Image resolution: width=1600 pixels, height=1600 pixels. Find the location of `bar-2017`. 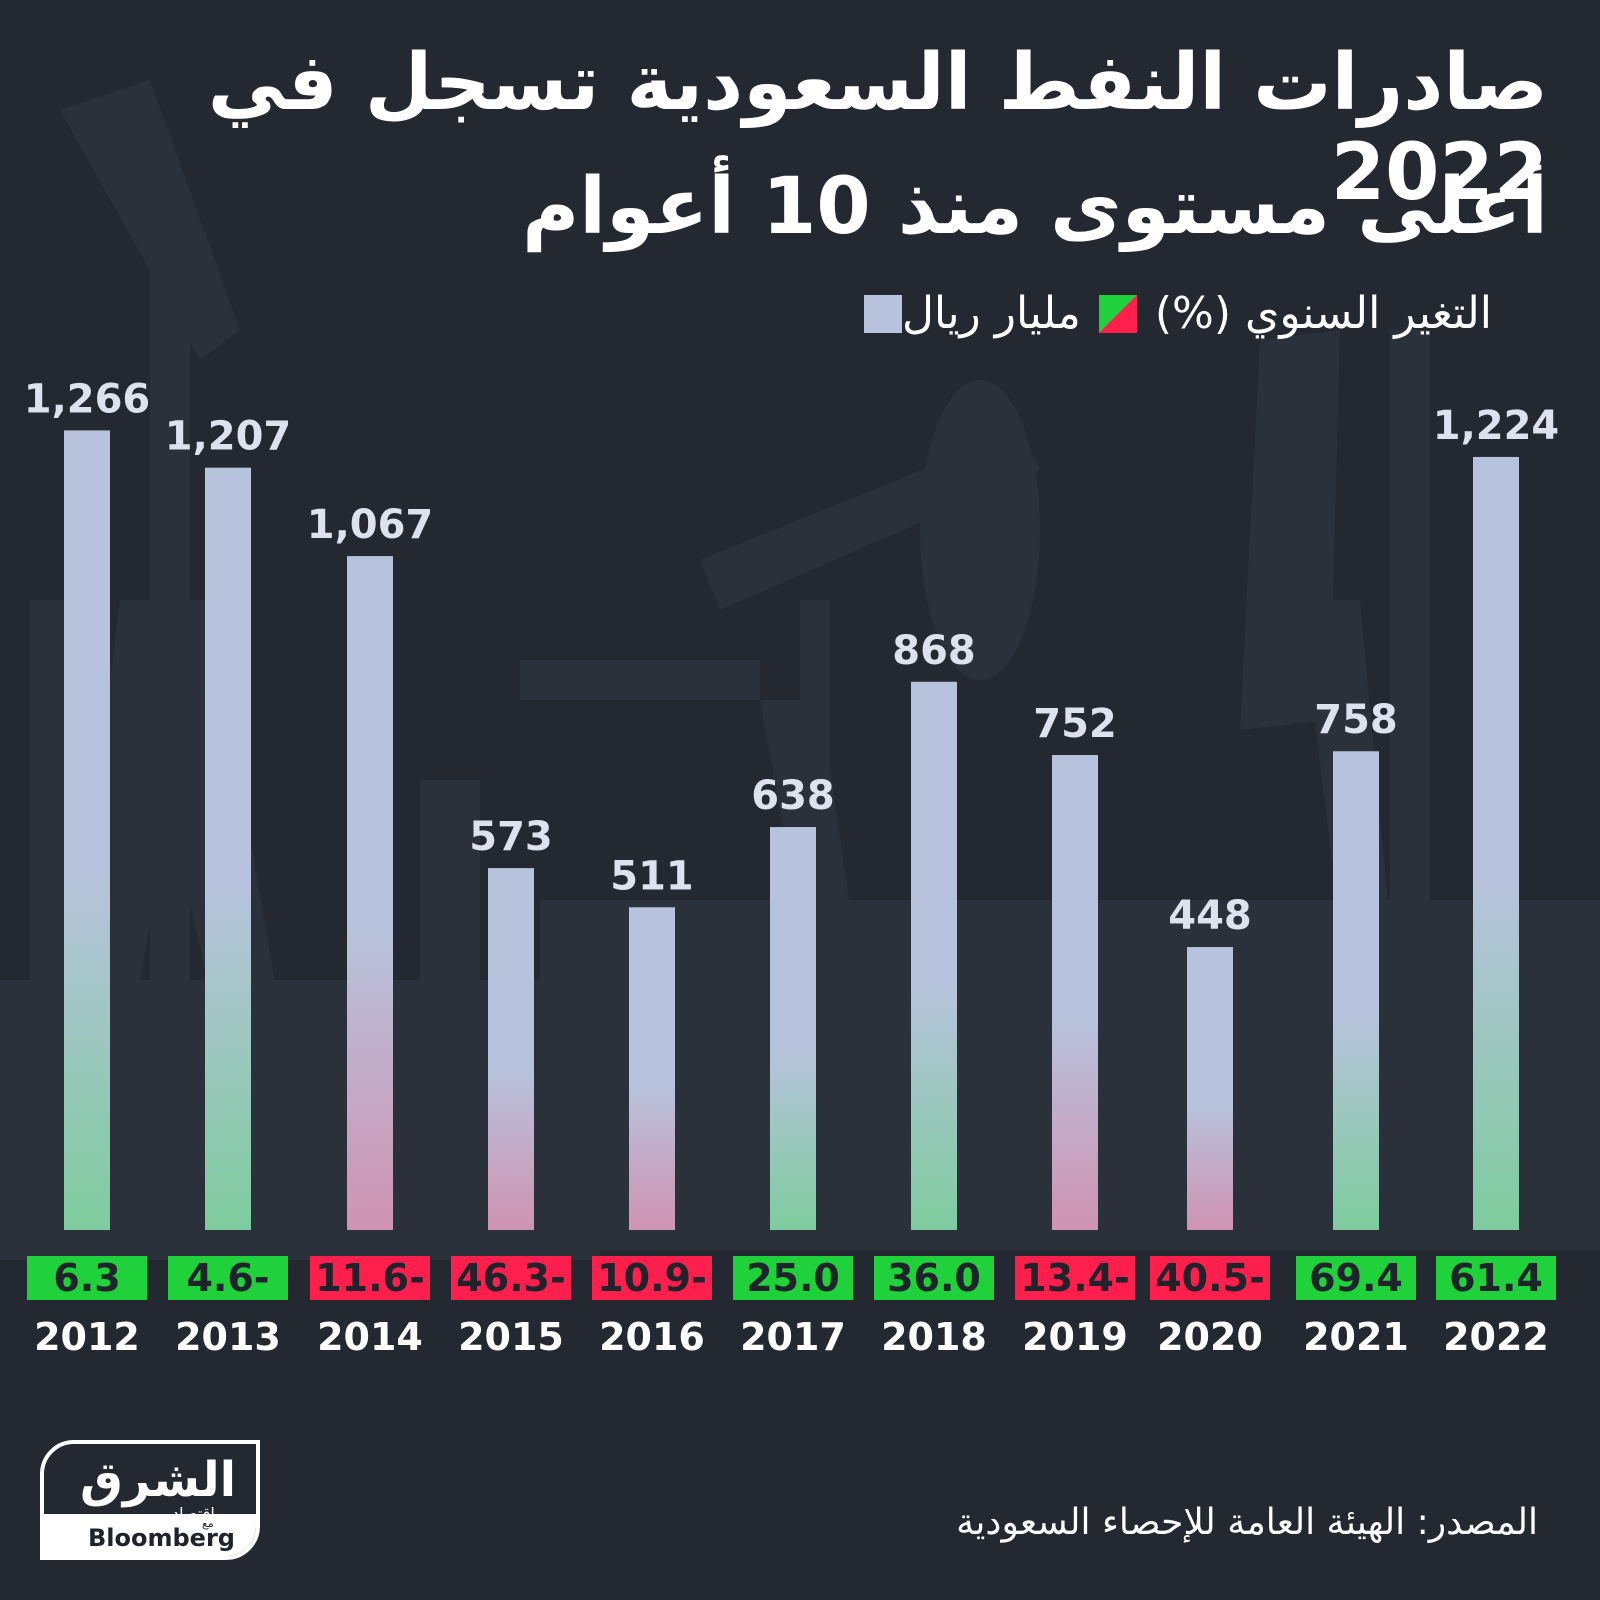

bar-2017 is located at coordinates (793, 1028).